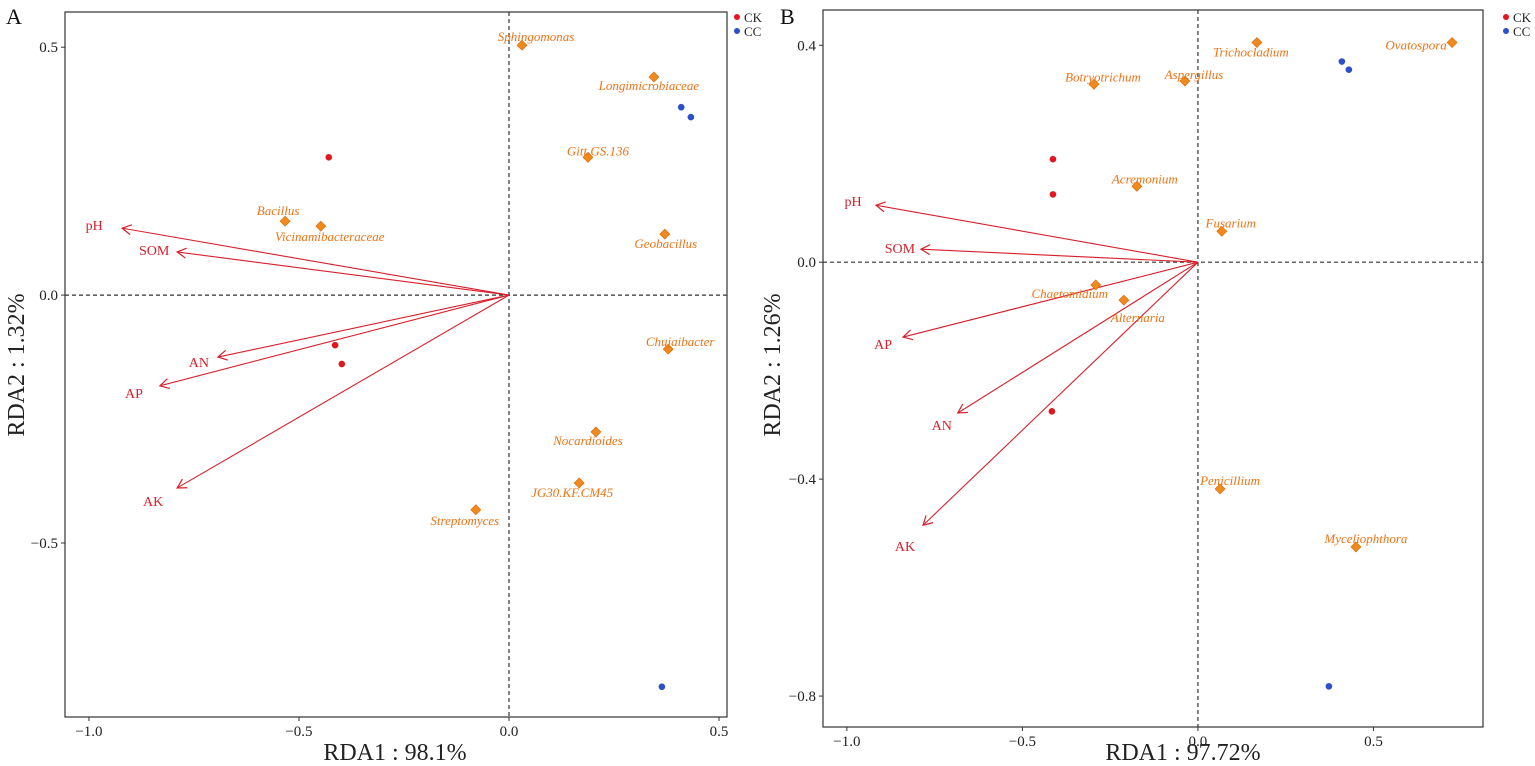  Describe the element at coordinates (787, 16) in the screenshot. I see `panel-letter: B` at that location.